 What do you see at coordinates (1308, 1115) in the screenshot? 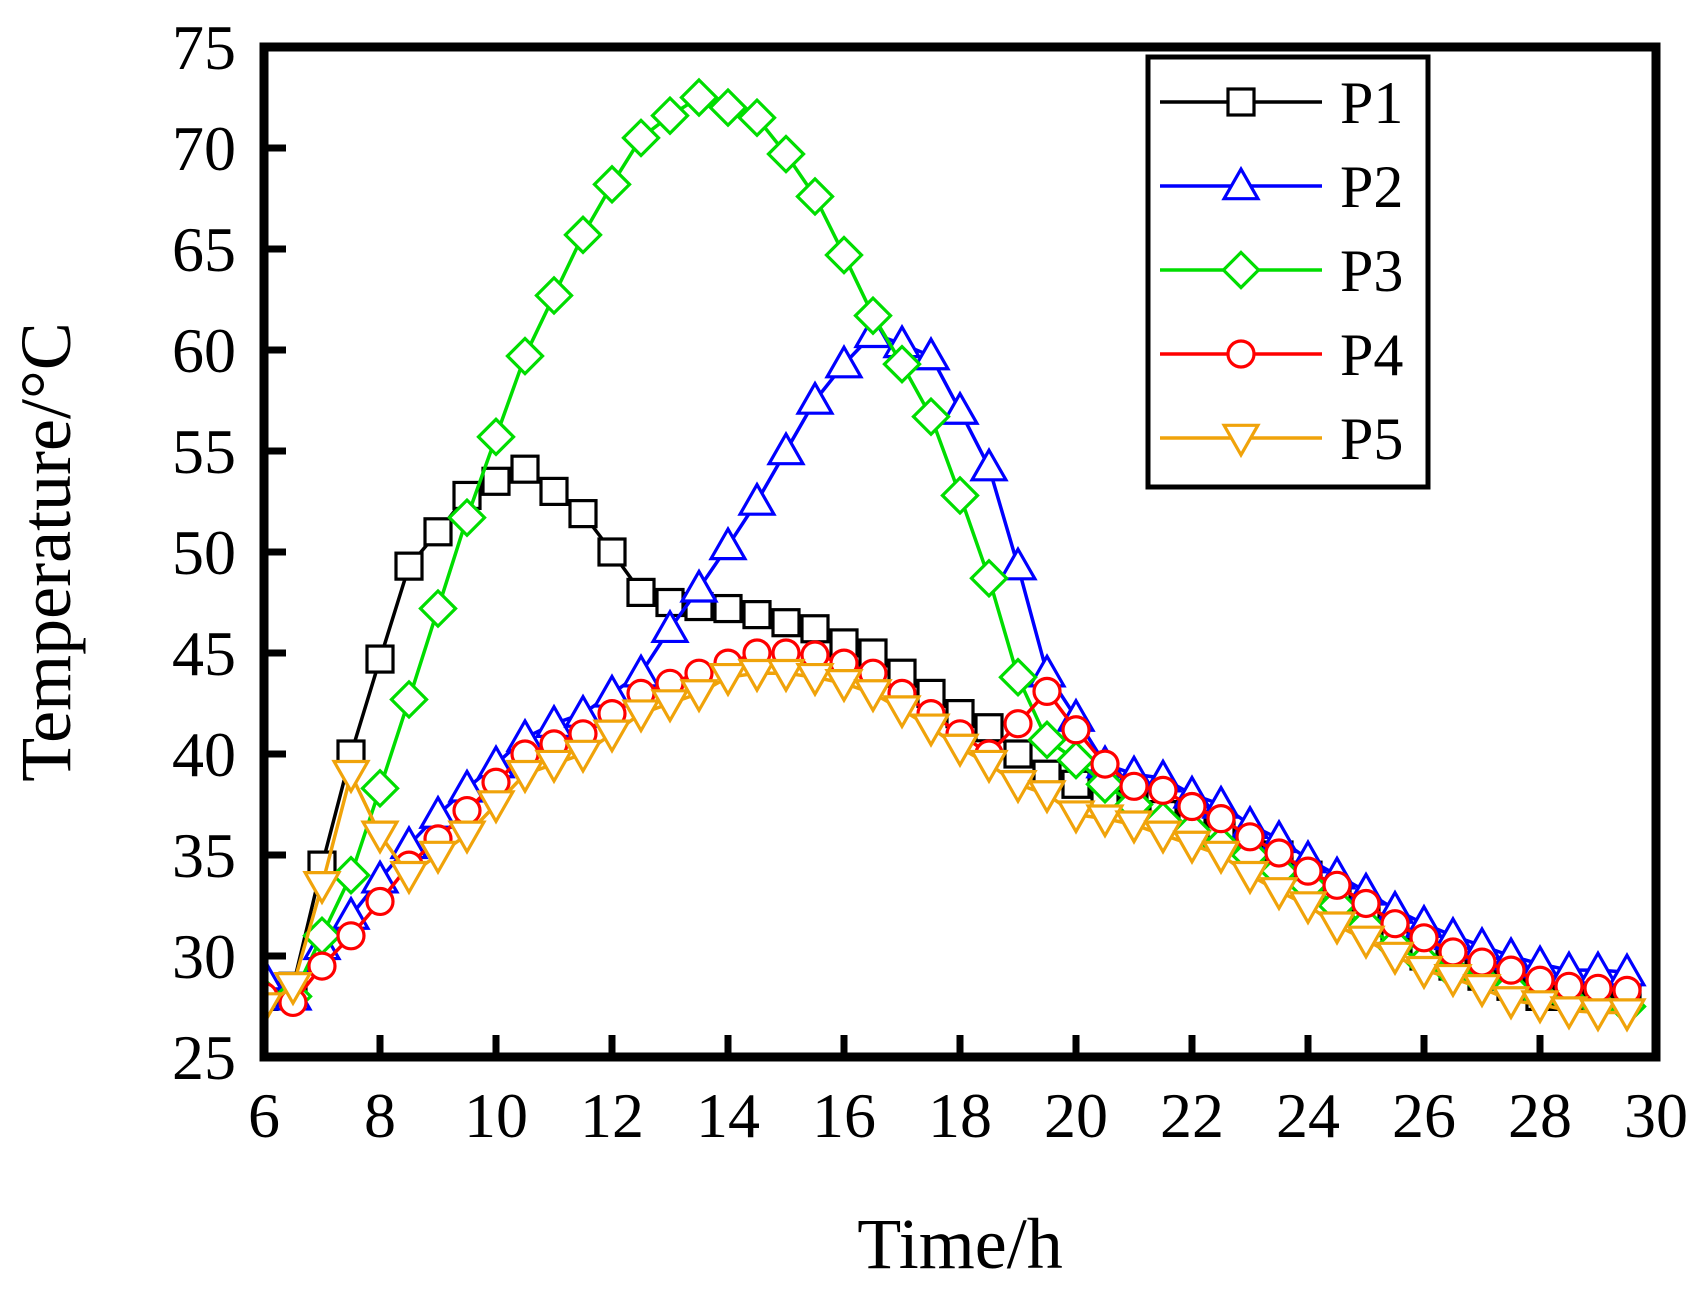
I see `x-tick-label: 24` at bounding box center [1308, 1115].